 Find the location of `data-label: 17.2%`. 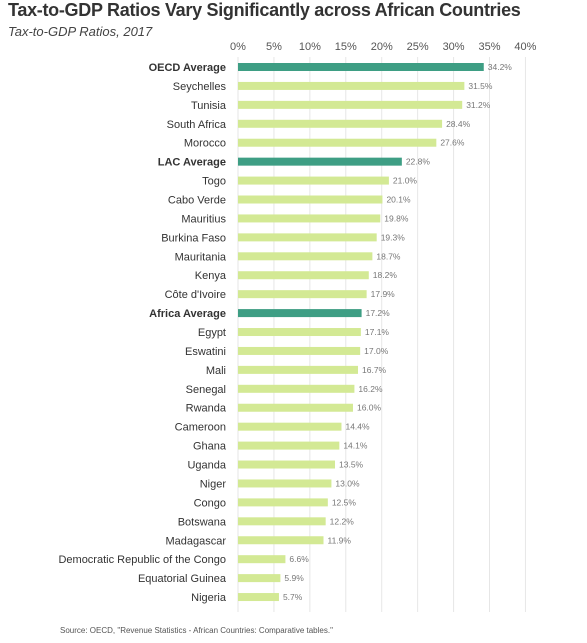

data-label: 17.2% is located at coordinates (378, 313).